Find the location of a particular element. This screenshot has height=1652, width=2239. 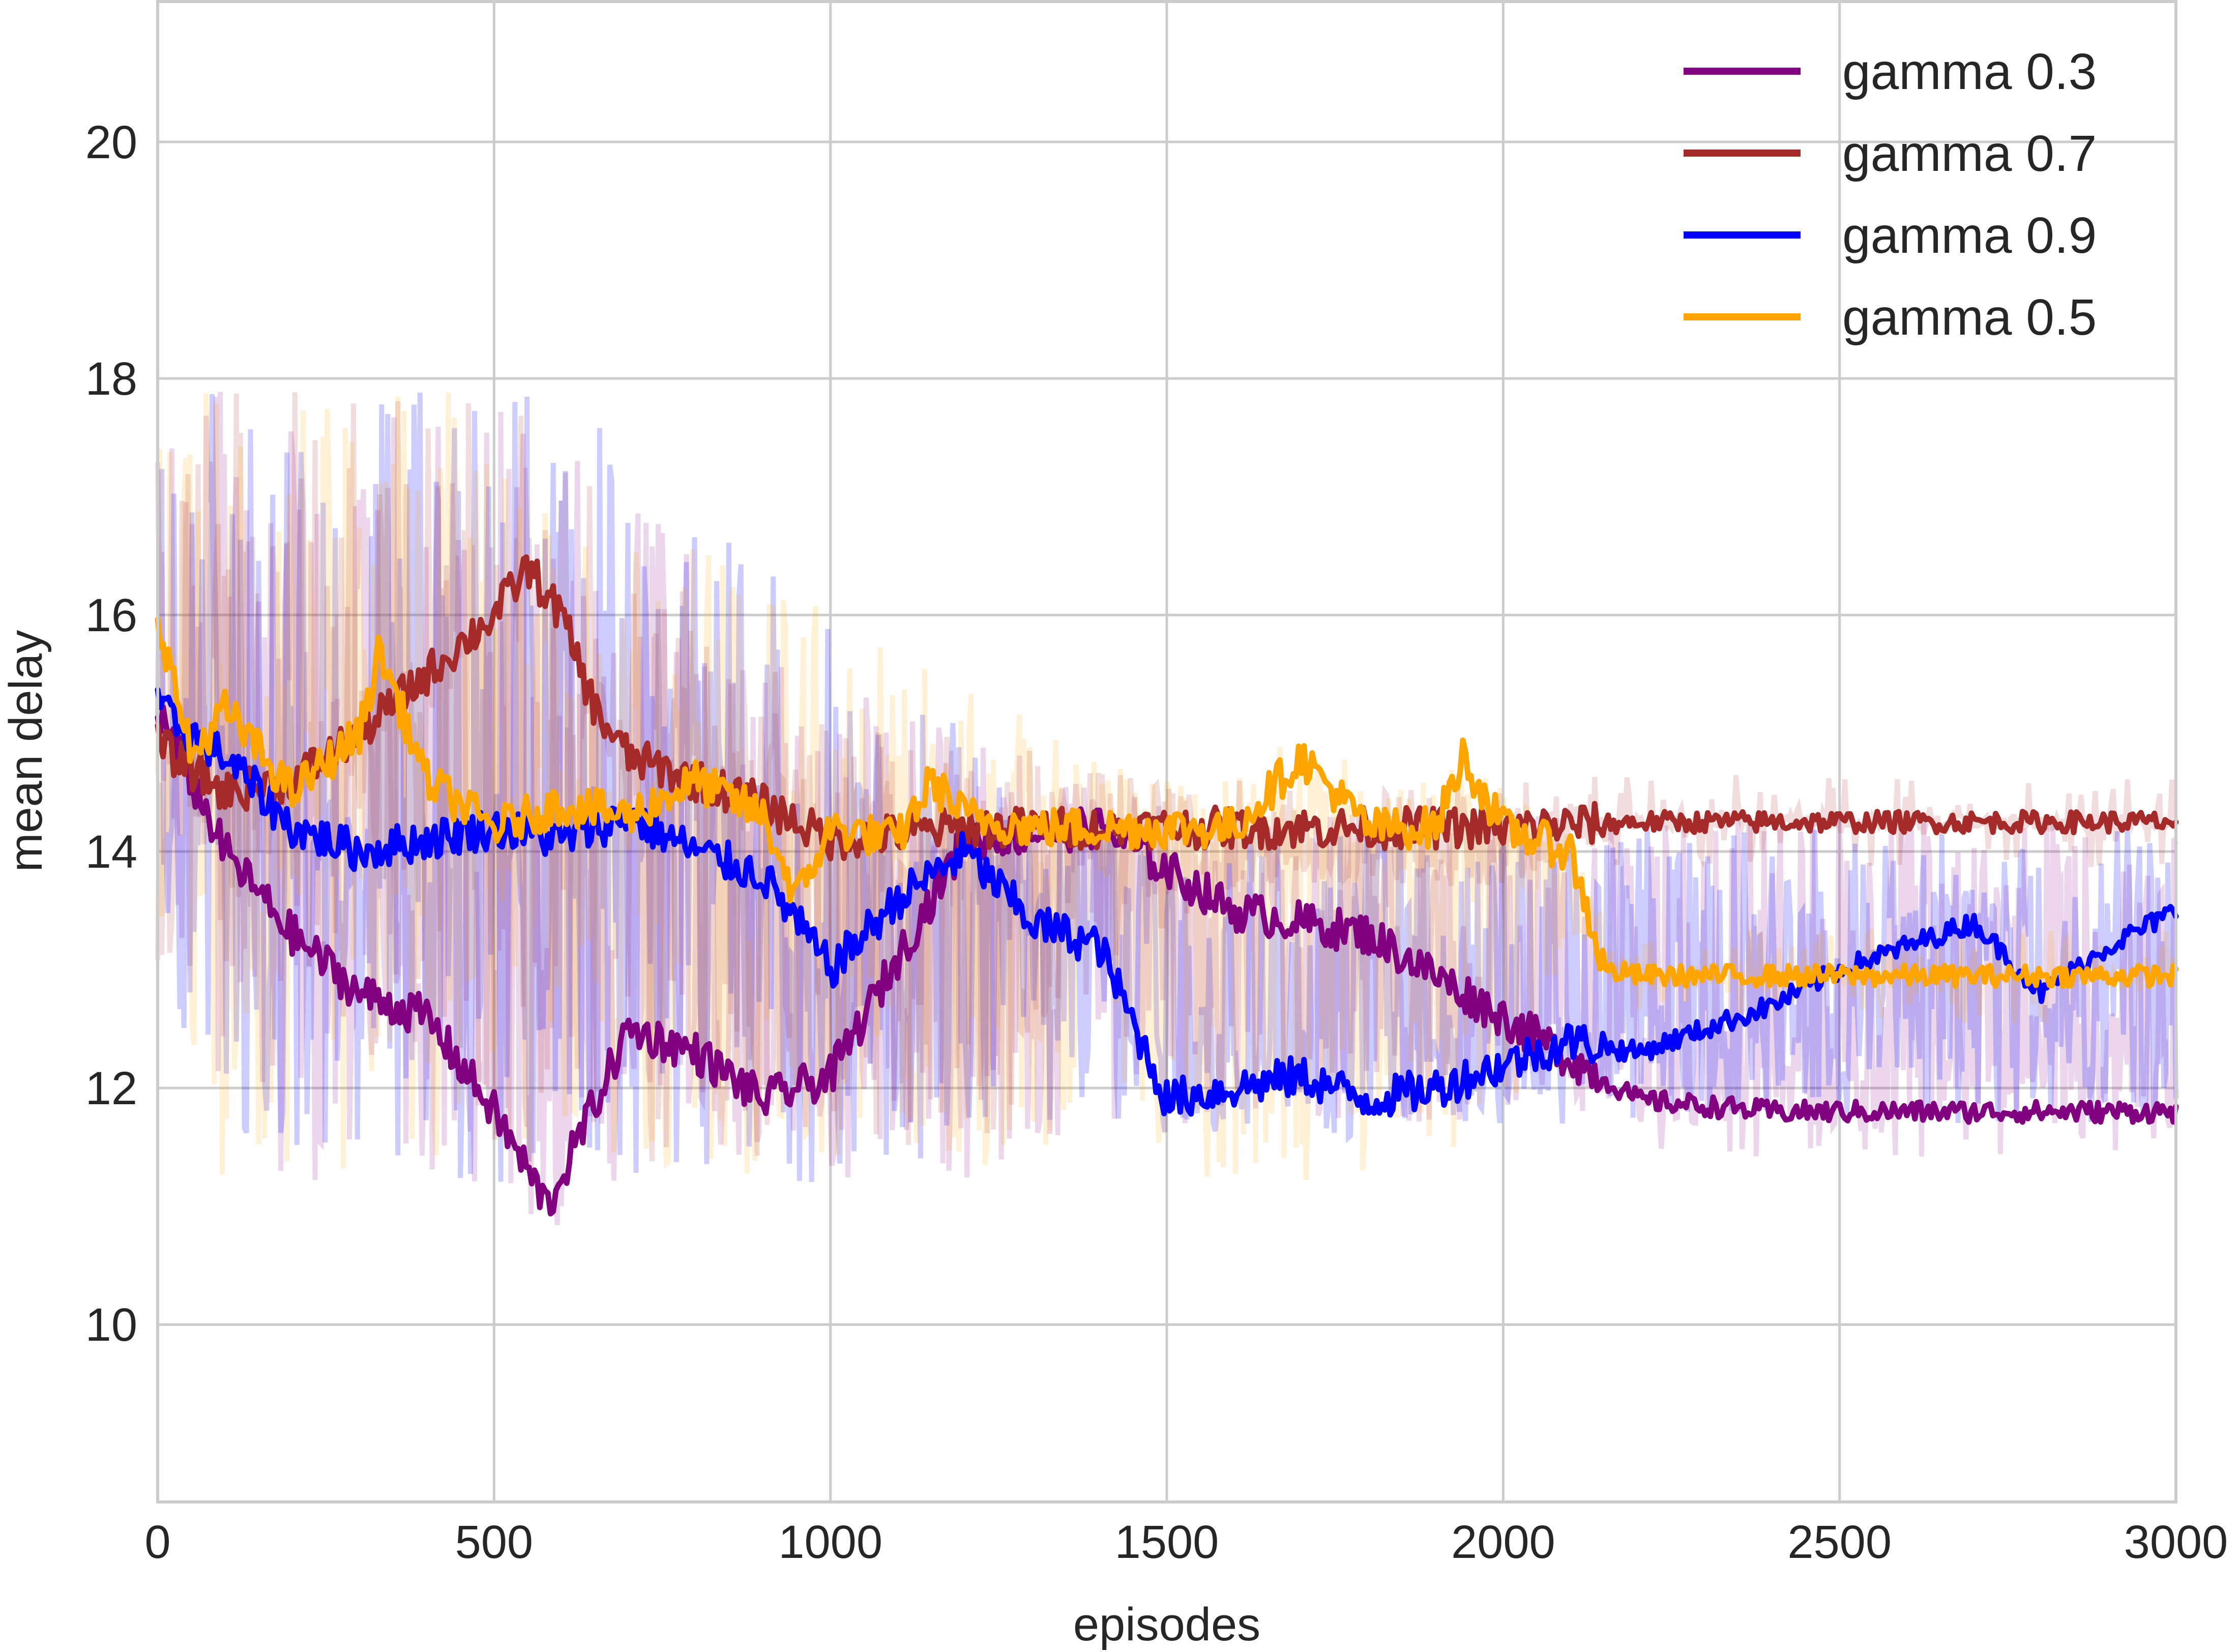

legend-label-1: gamma 0.3 is located at coordinates (1969, 71).